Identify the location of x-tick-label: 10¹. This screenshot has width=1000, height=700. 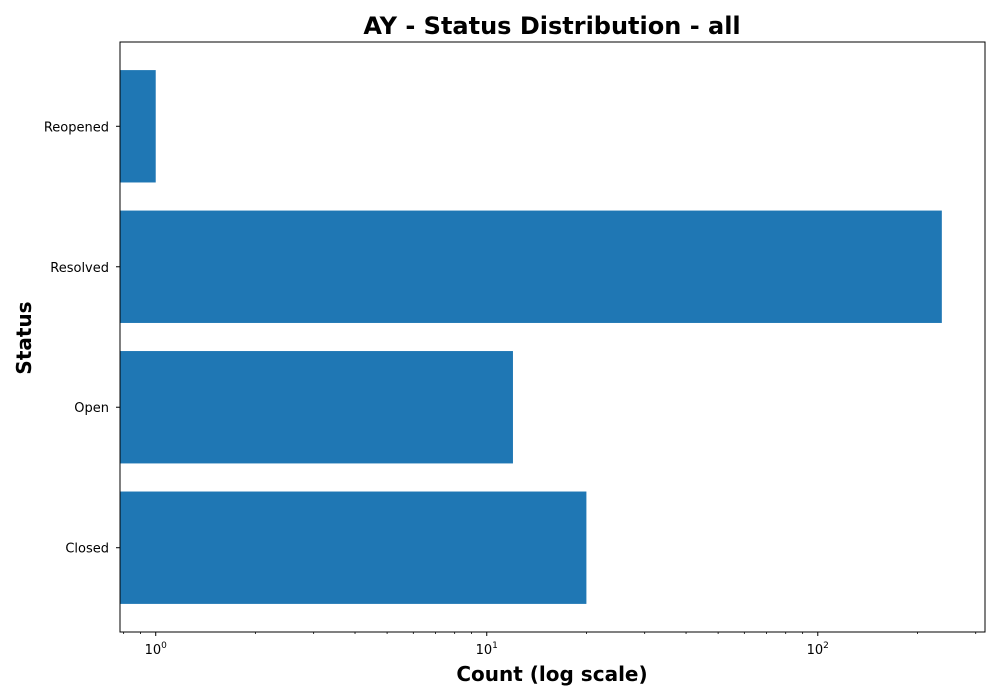
(487, 649).